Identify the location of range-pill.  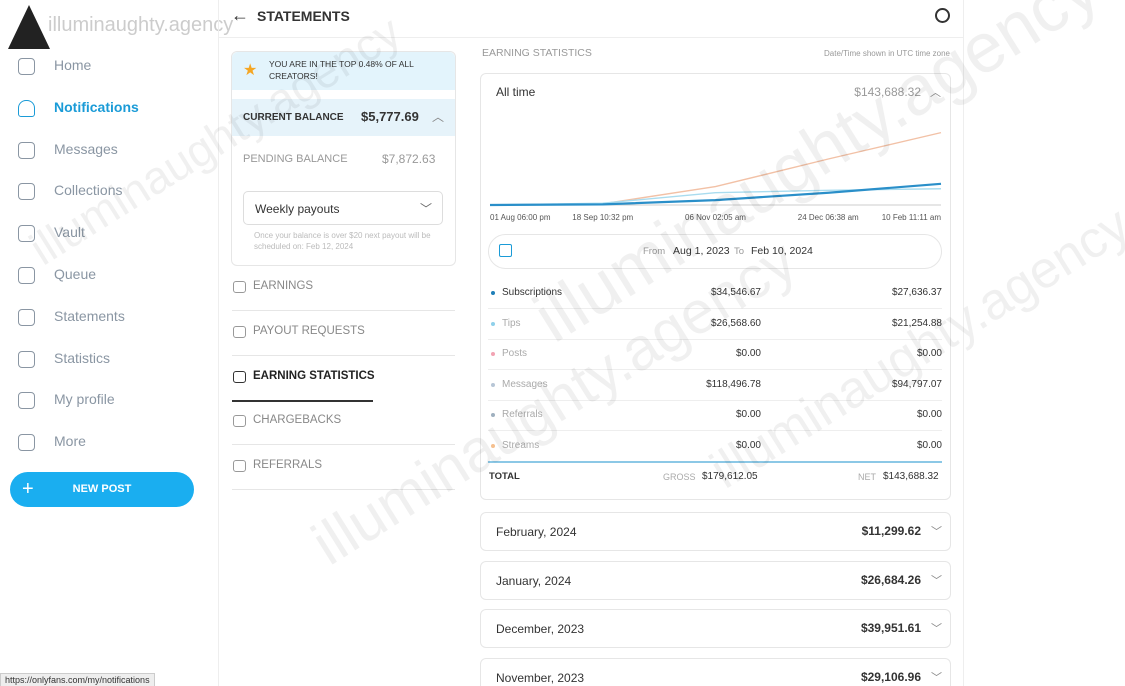
(715, 251).